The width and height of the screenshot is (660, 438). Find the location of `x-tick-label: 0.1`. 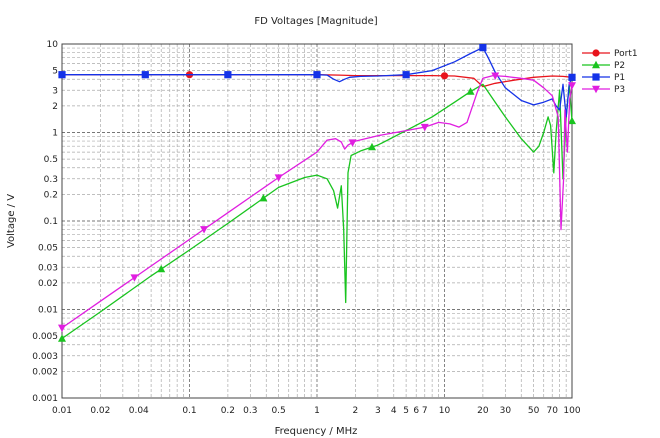

x-tick-label: 0.1 is located at coordinates (189, 411).